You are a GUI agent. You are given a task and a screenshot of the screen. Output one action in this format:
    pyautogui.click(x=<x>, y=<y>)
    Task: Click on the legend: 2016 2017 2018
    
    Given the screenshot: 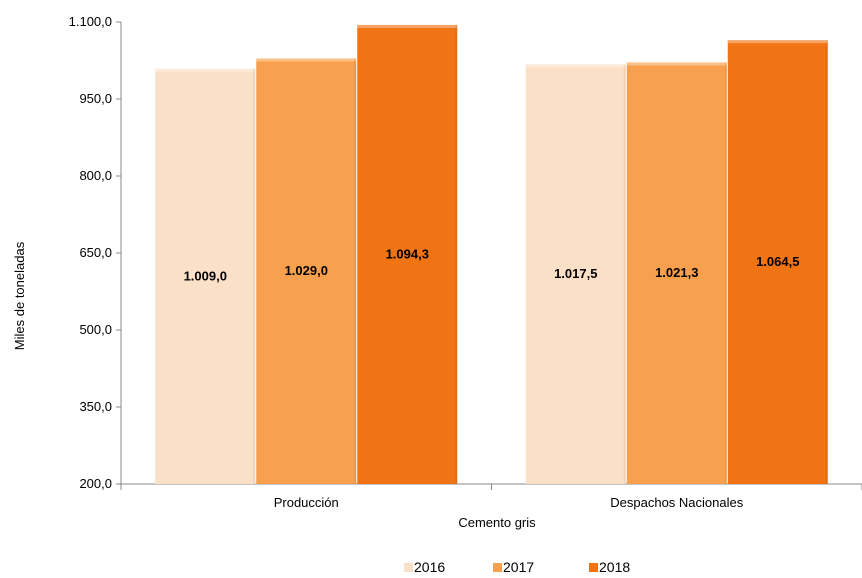 What is the action you would take?
    pyautogui.click(x=517, y=567)
    